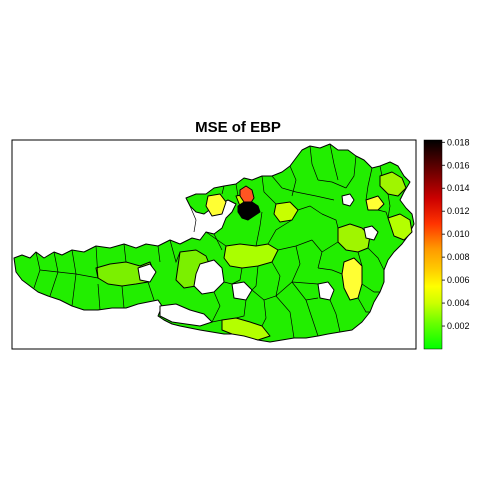 This screenshot has height=480, width=480. What do you see at coordinates (246, 329) in the screenshot?
I see `region-yellowgreen-south` at bounding box center [246, 329].